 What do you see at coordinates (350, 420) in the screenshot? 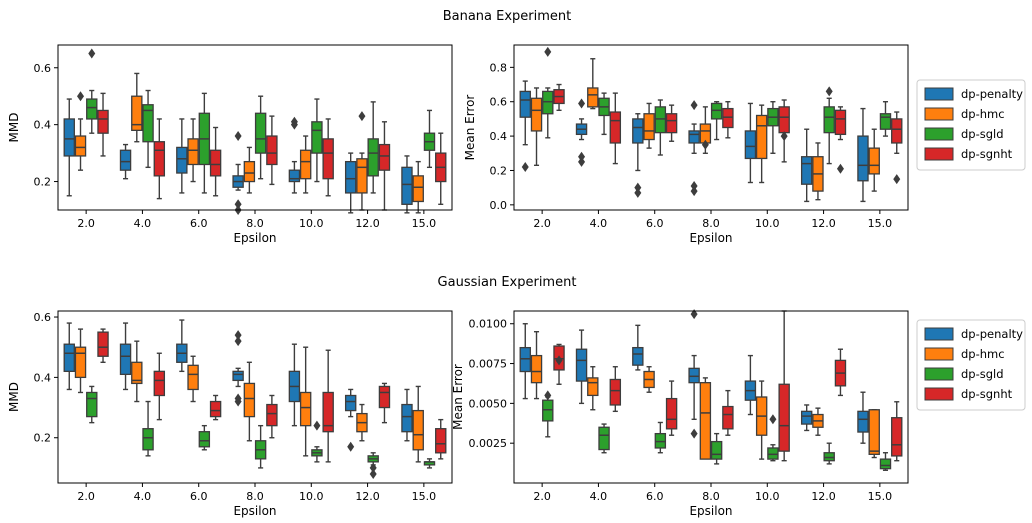
I see `box-dp-penalty-12.0` at bounding box center [350, 420].